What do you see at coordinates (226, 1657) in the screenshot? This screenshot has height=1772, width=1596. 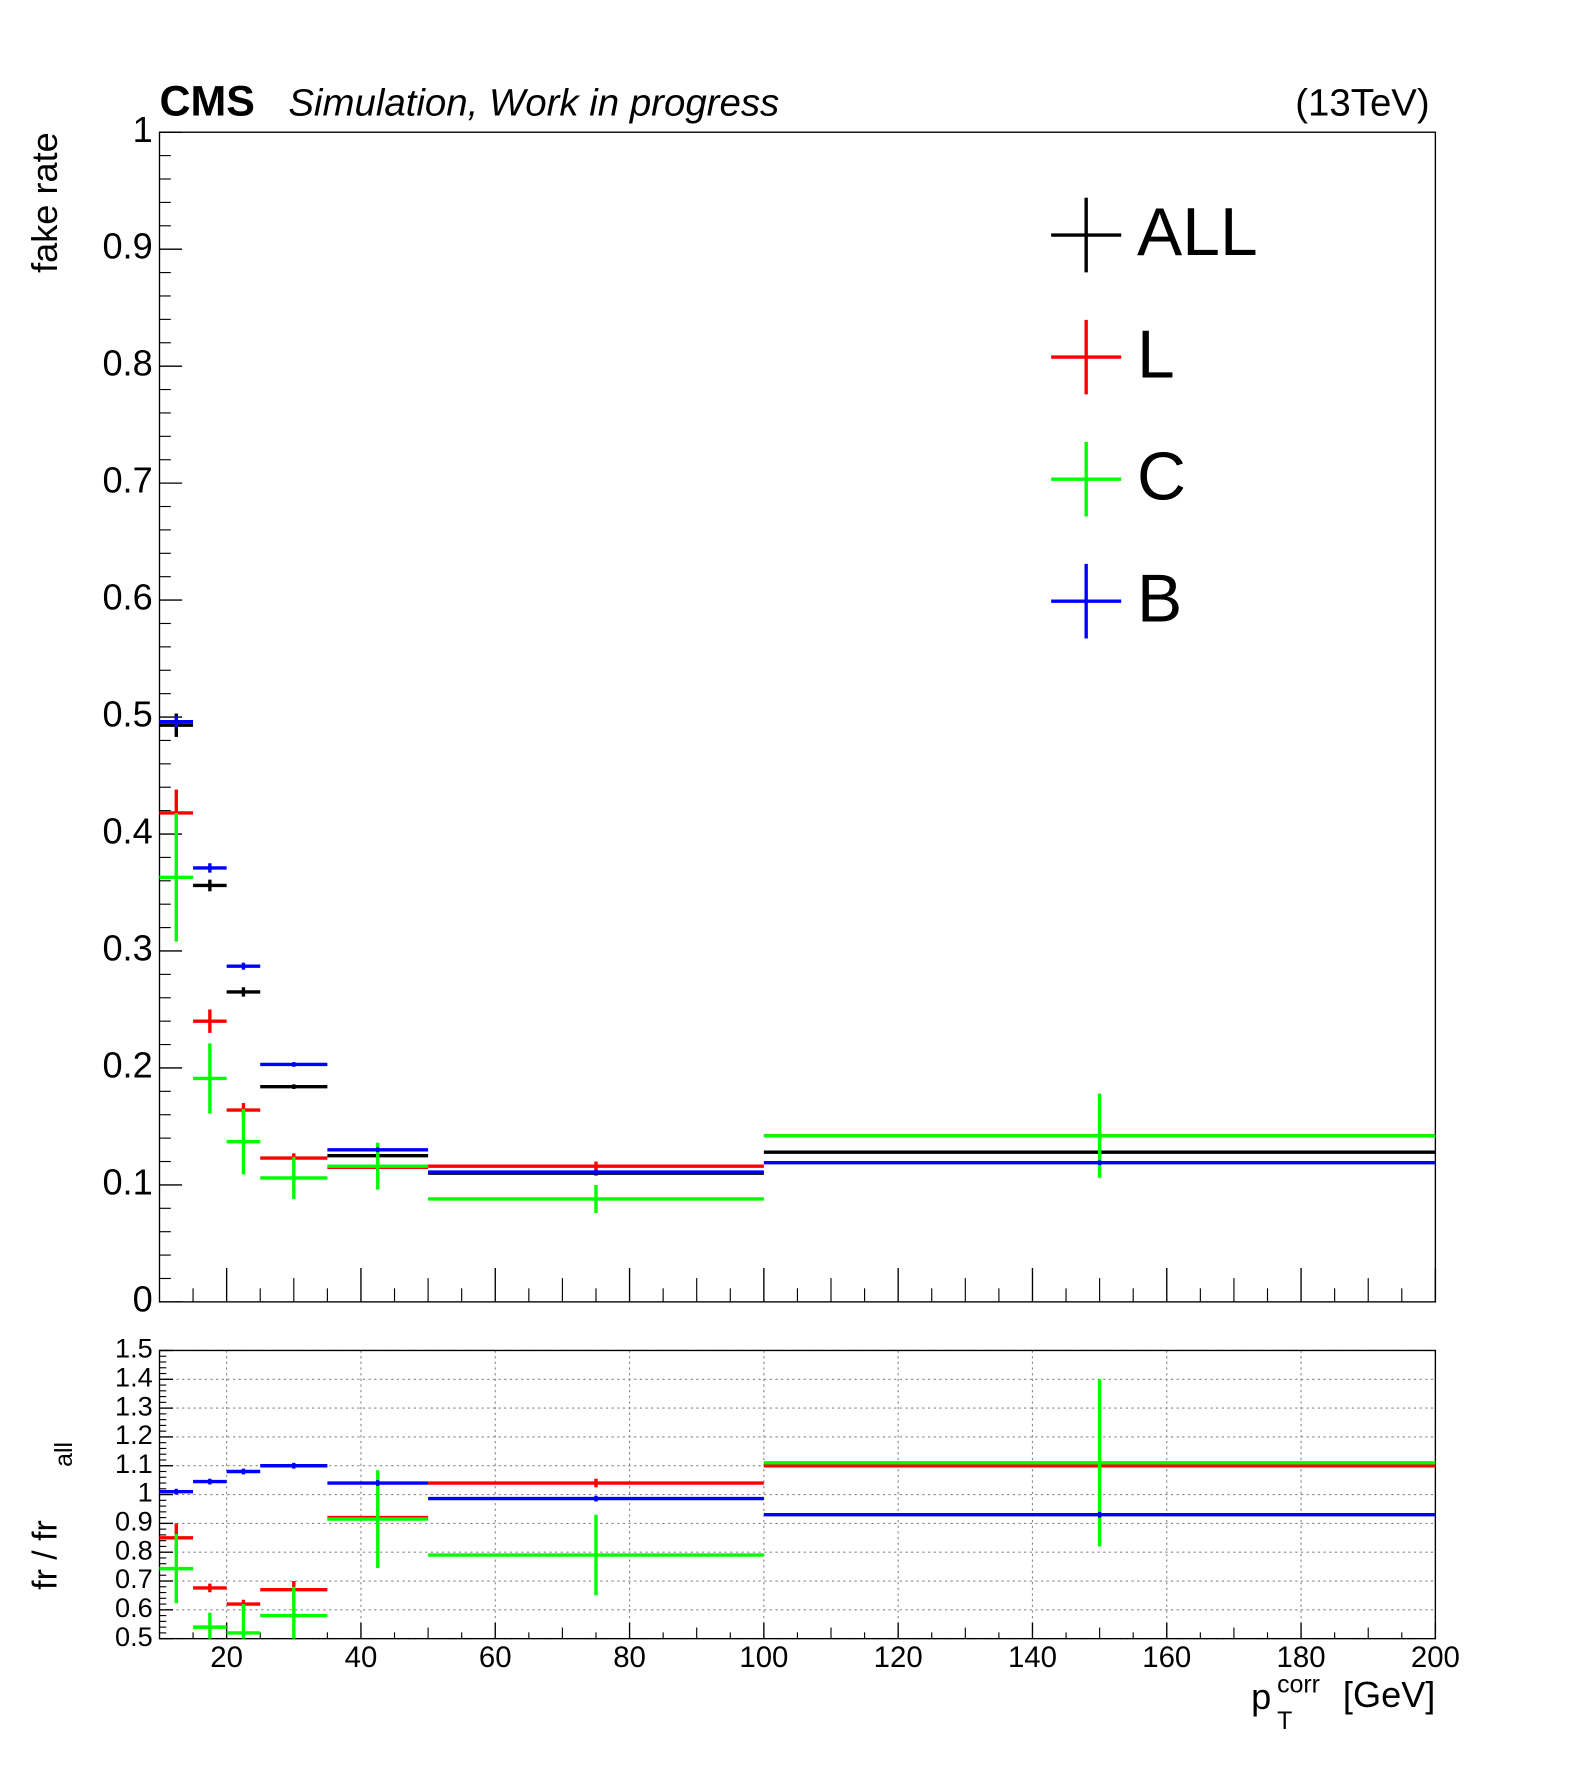 I see `x-tick-label: 20` at bounding box center [226, 1657].